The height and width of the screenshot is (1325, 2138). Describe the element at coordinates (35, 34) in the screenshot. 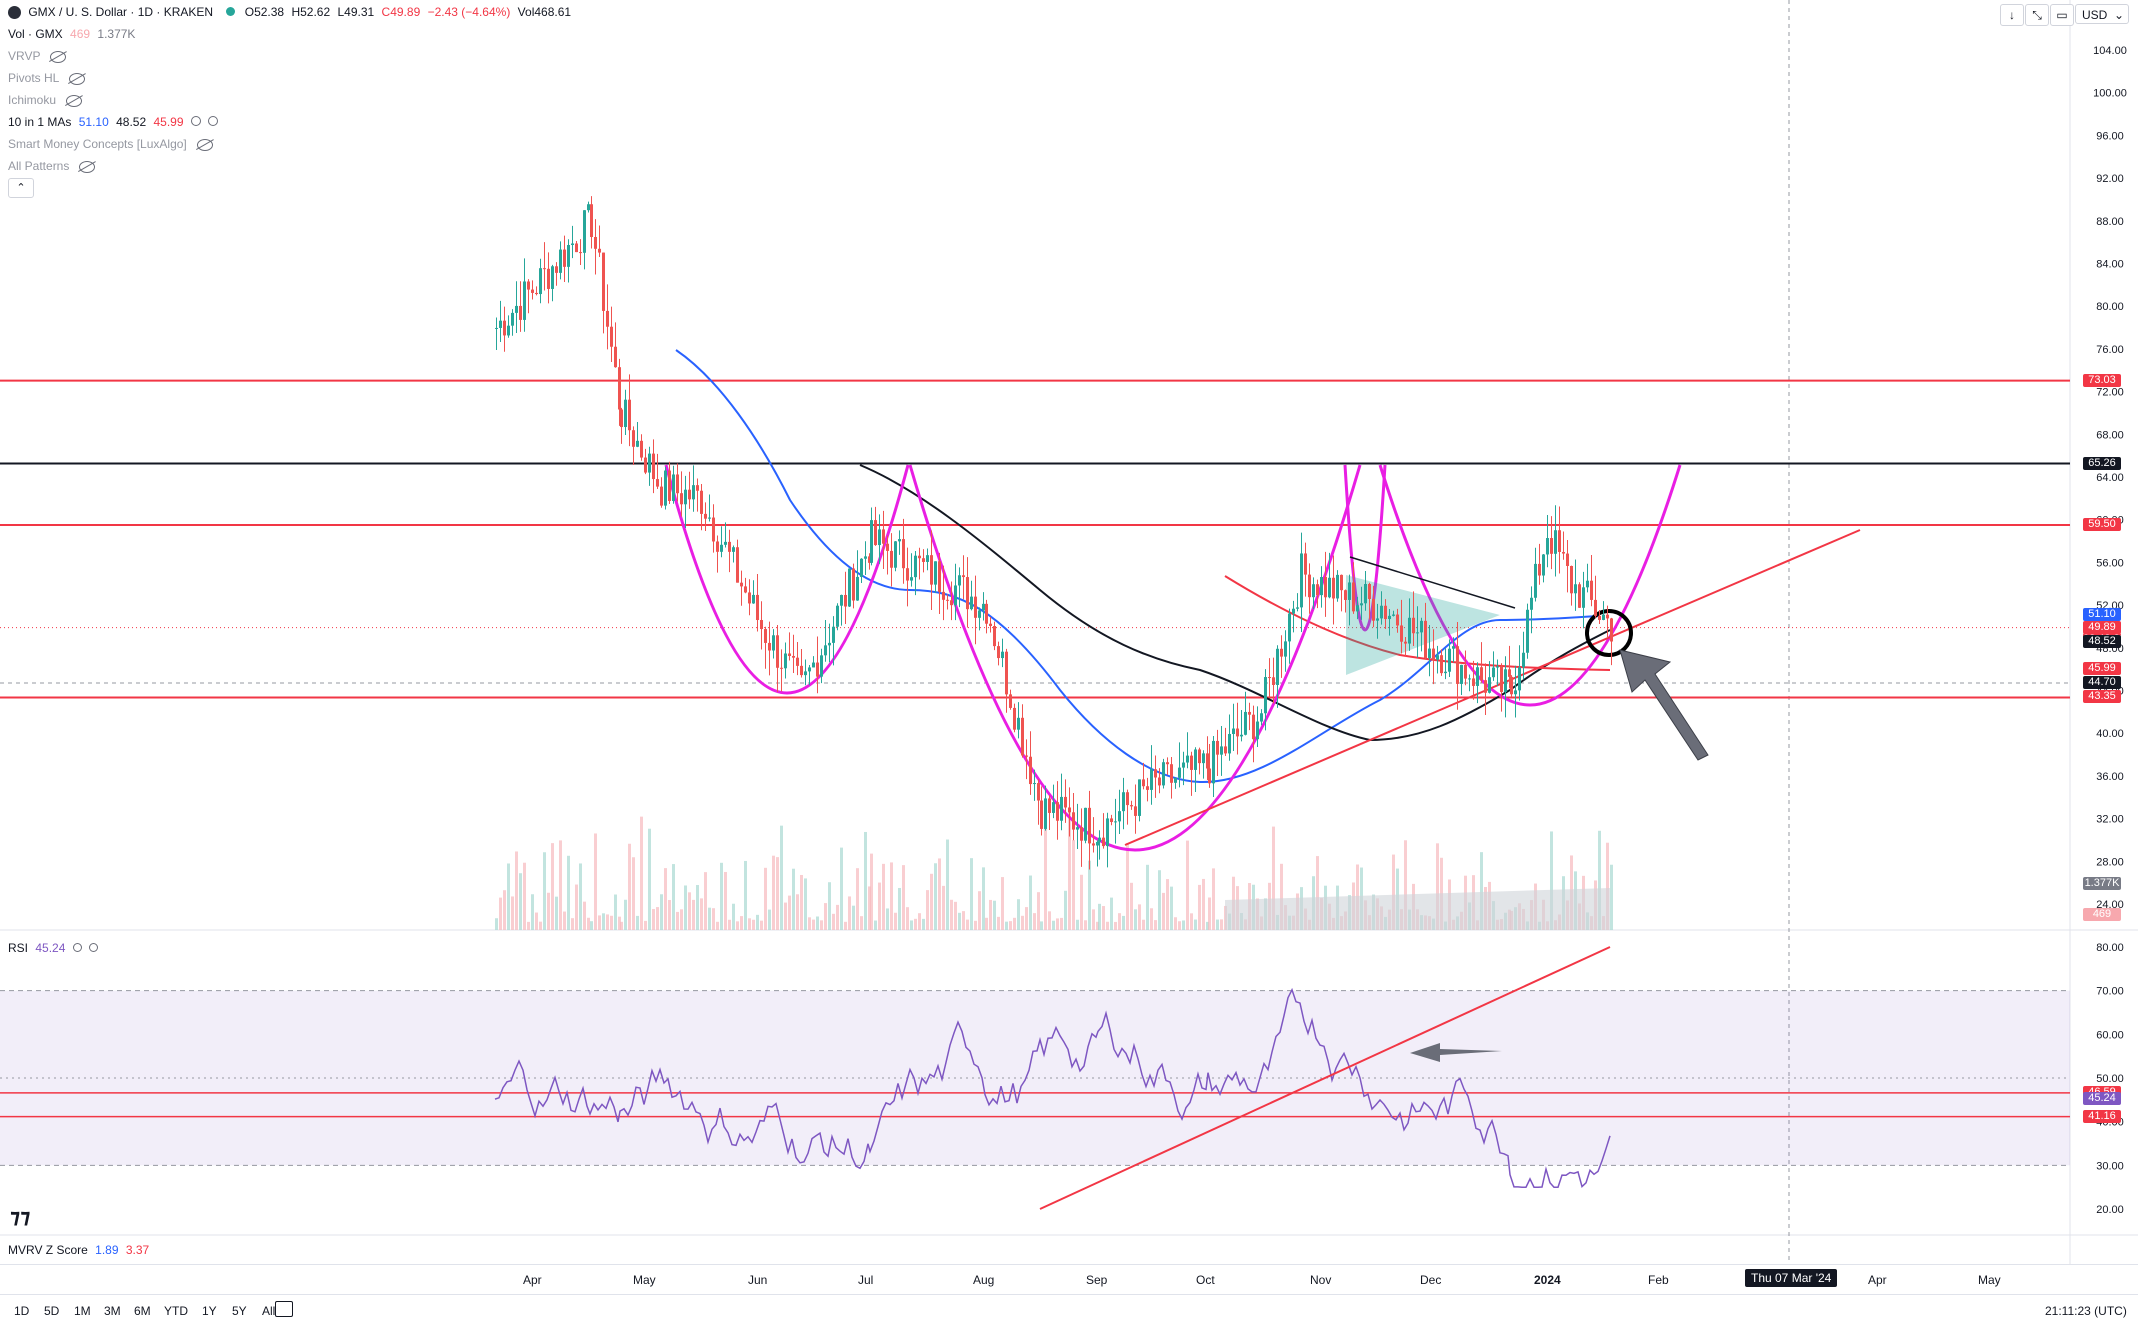

I see `vol-label: Vol · GMX` at that location.